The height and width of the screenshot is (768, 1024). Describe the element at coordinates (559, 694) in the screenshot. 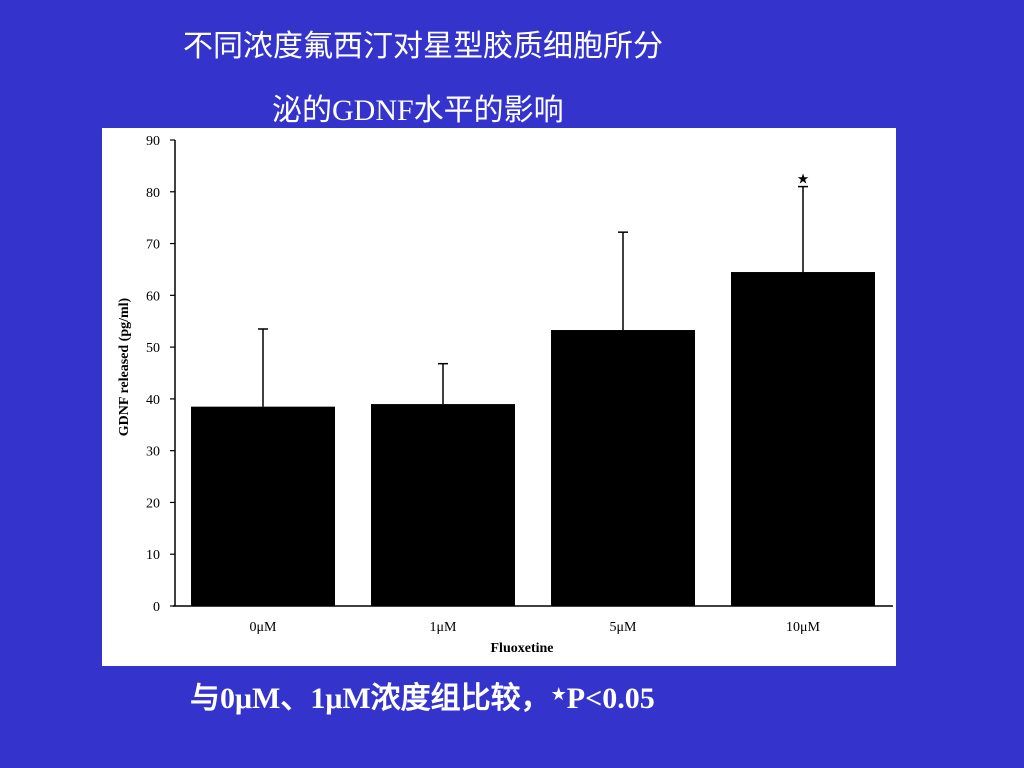

I see `footnote-star: ★` at that location.